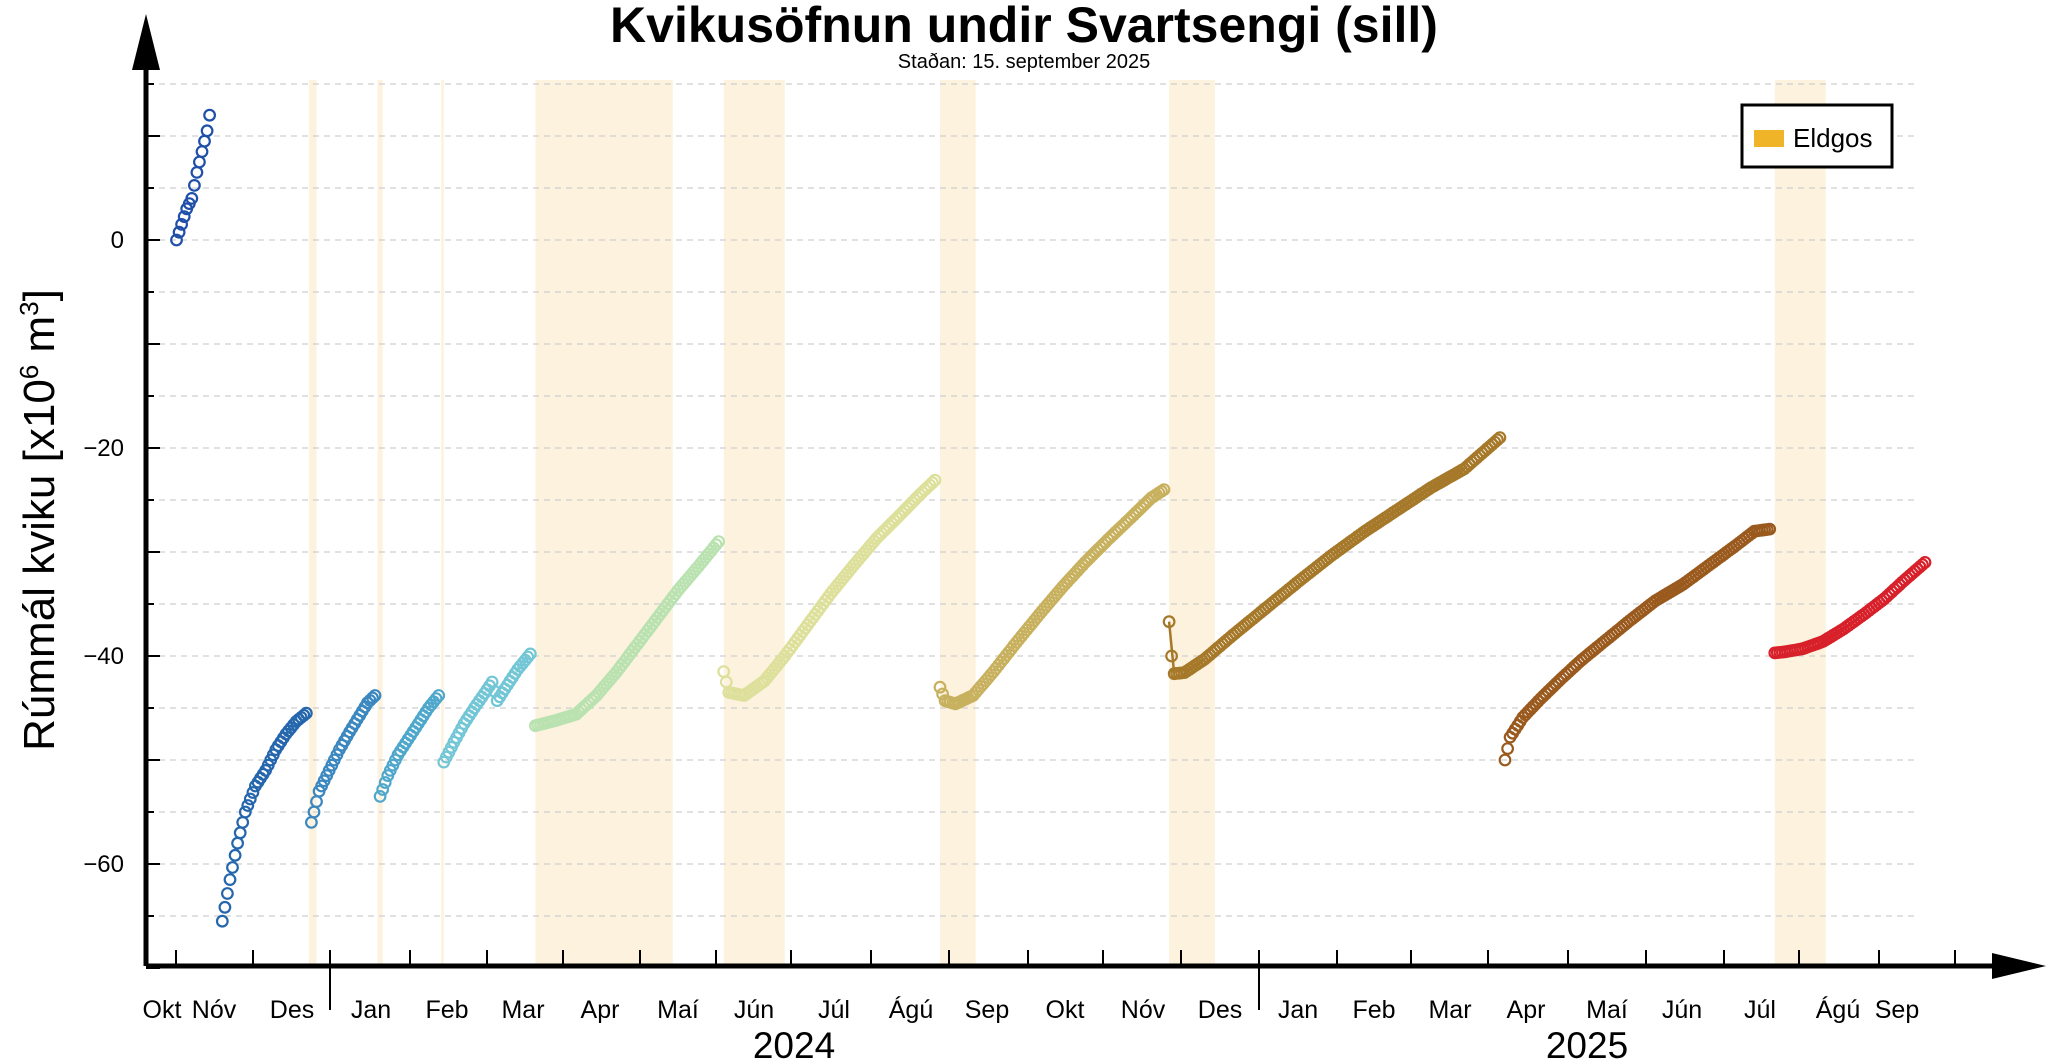  What do you see at coordinates (1065, 1010) in the screenshot?
I see `x-tick-label: Okt` at bounding box center [1065, 1010].